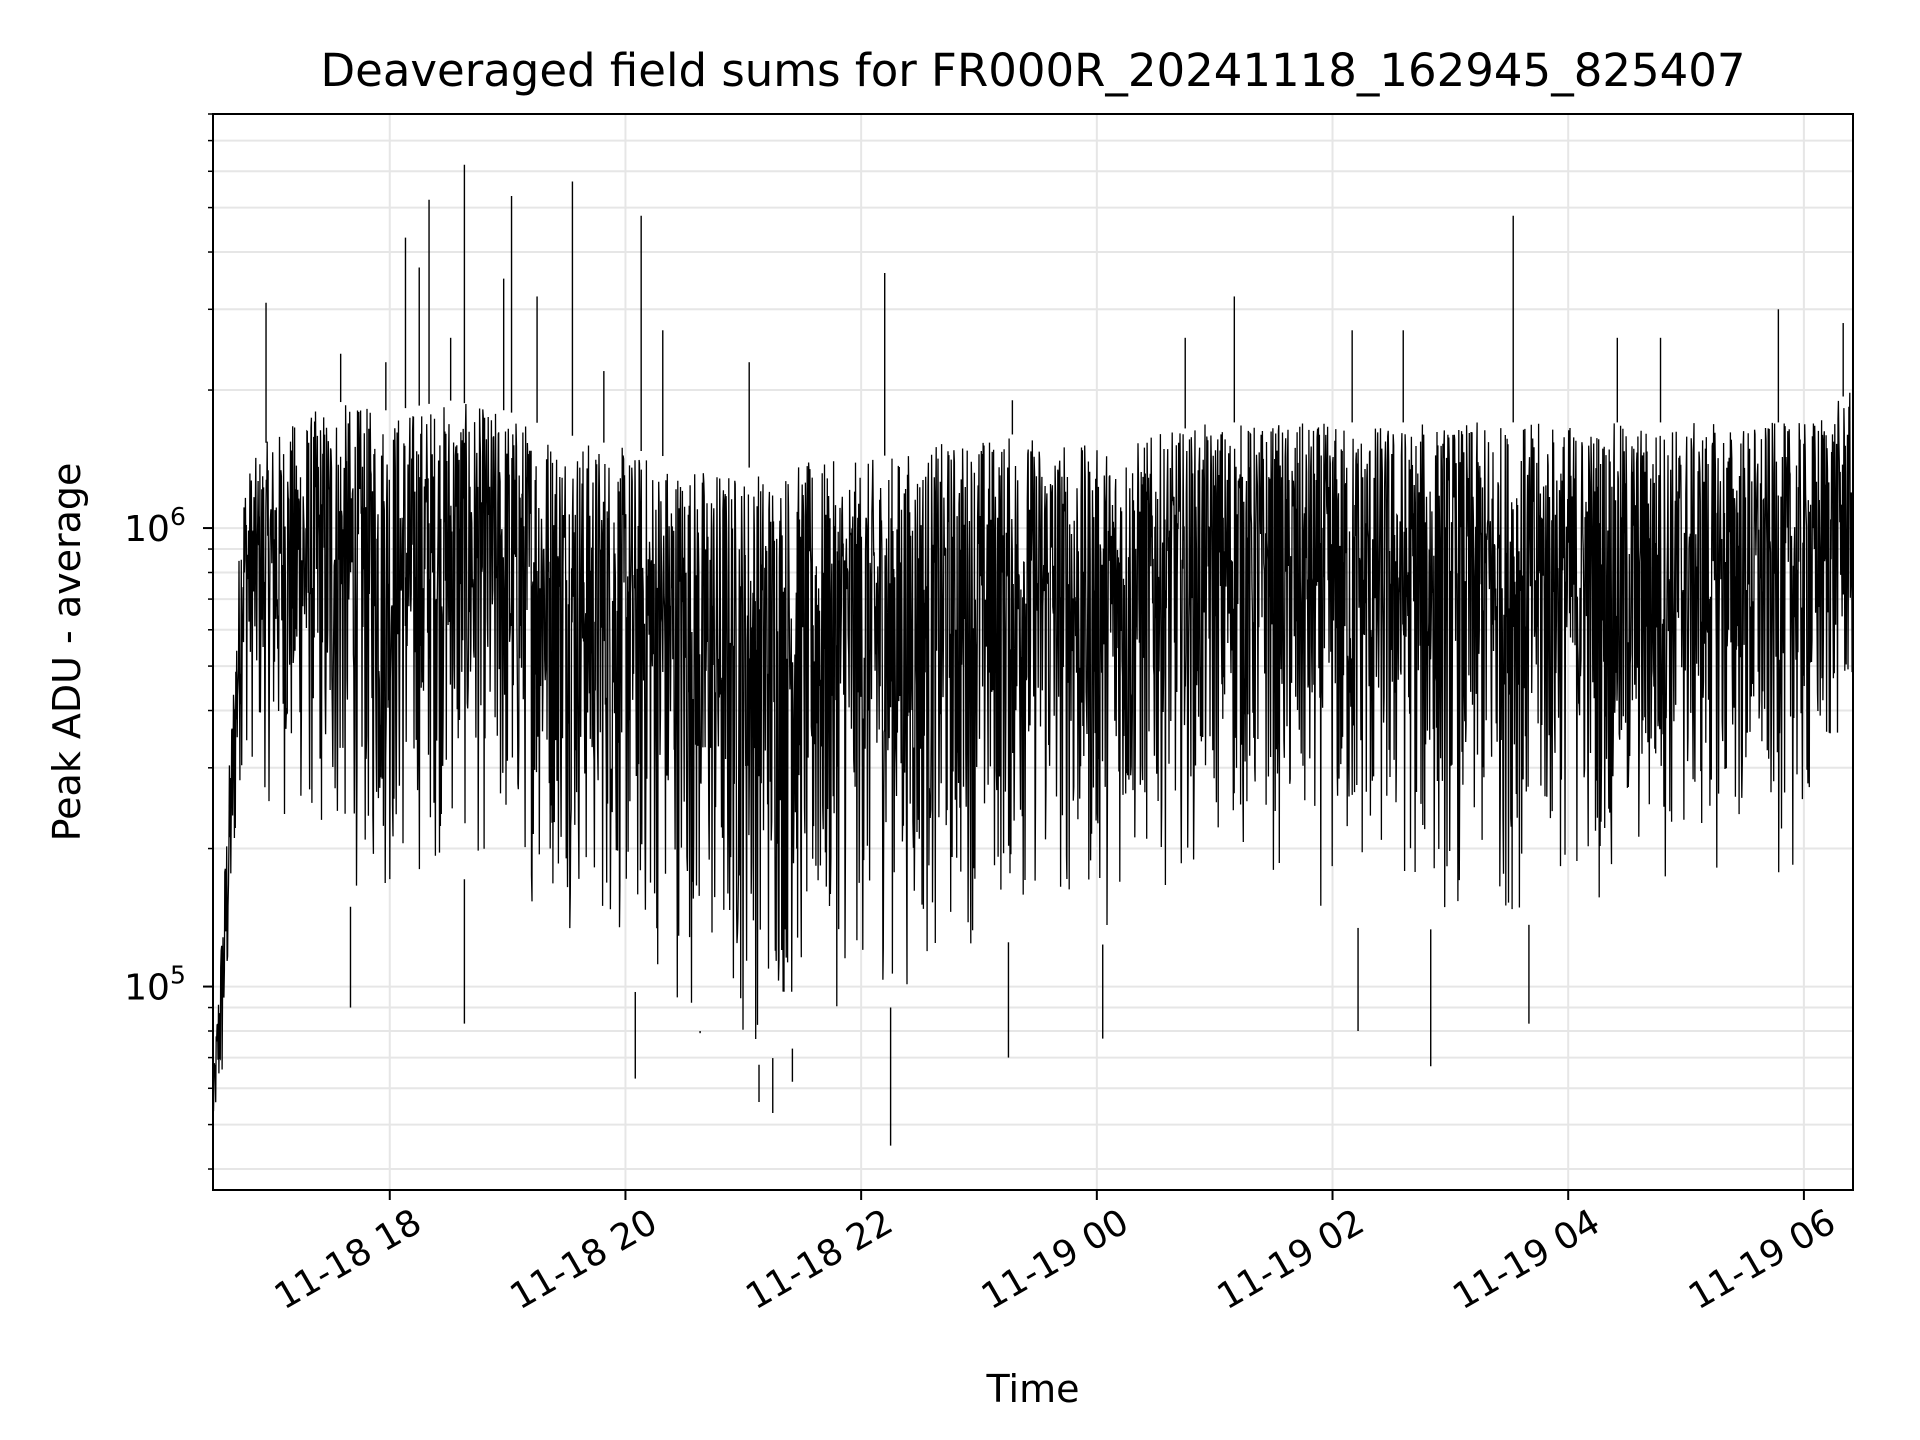 Image resolution: width=1920 pixels, height=1440 pixels. What do you see at coordinates (1033, 1389) in the screenshot?
I see `x-axis-label: Time` at bounding box center [1033, 1389].